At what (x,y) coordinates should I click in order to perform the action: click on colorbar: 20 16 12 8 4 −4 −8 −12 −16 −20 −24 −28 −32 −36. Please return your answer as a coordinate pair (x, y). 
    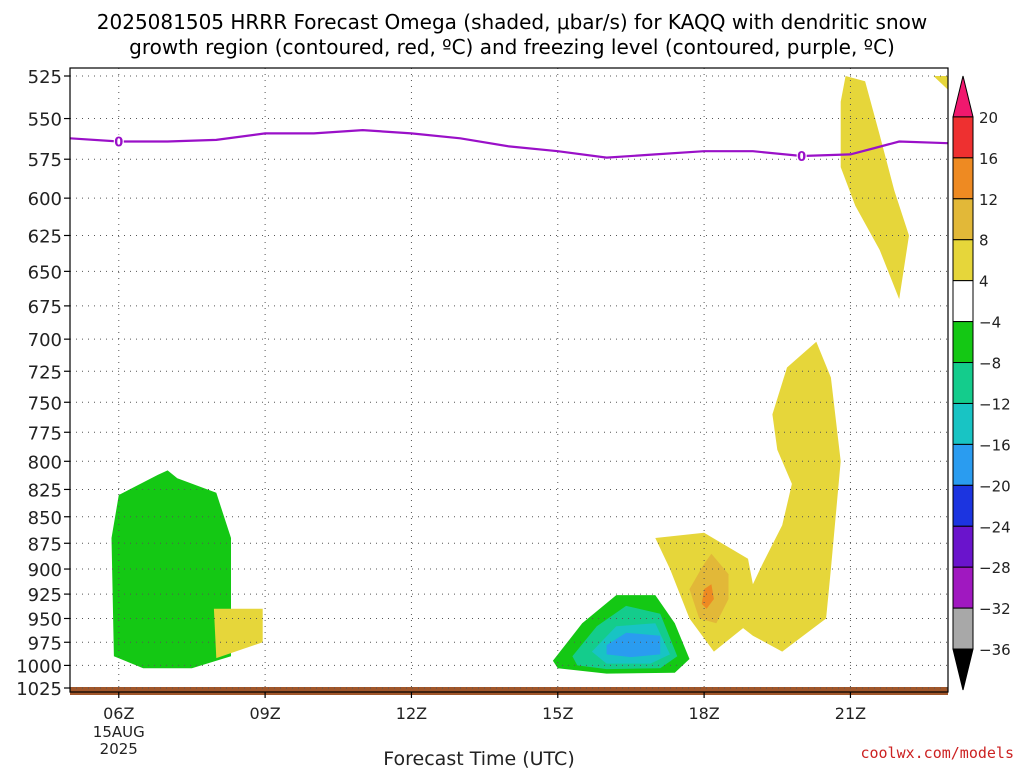
    Looking at the image, I should click on (981, 383).